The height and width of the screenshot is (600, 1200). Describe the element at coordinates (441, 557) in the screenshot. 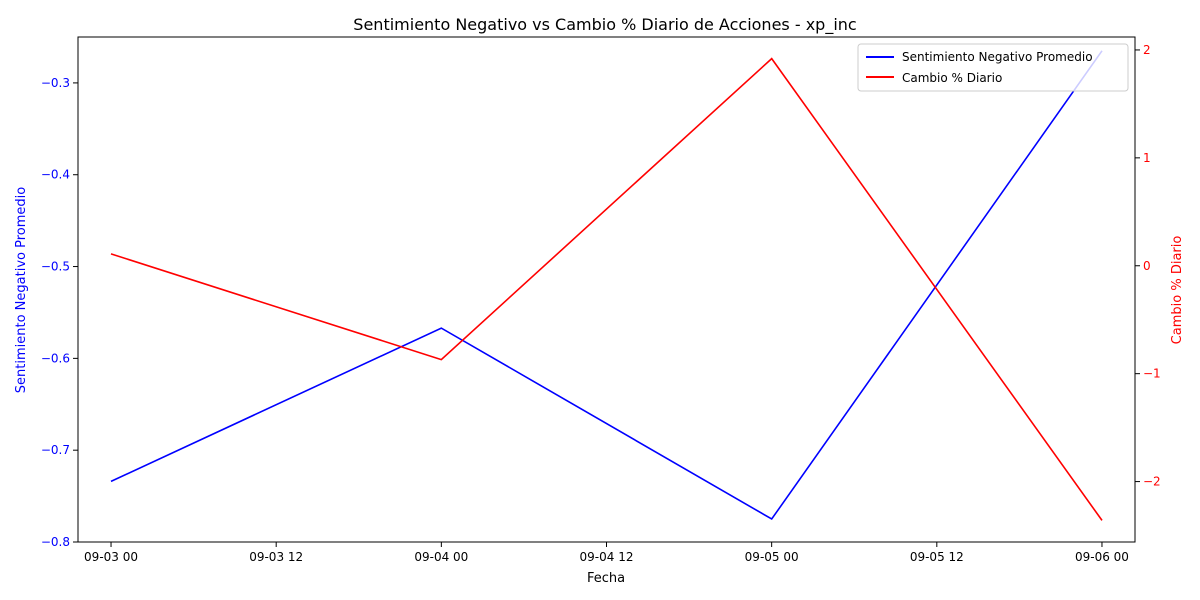

I see `x-tick-label: 09-04 00` at that location.